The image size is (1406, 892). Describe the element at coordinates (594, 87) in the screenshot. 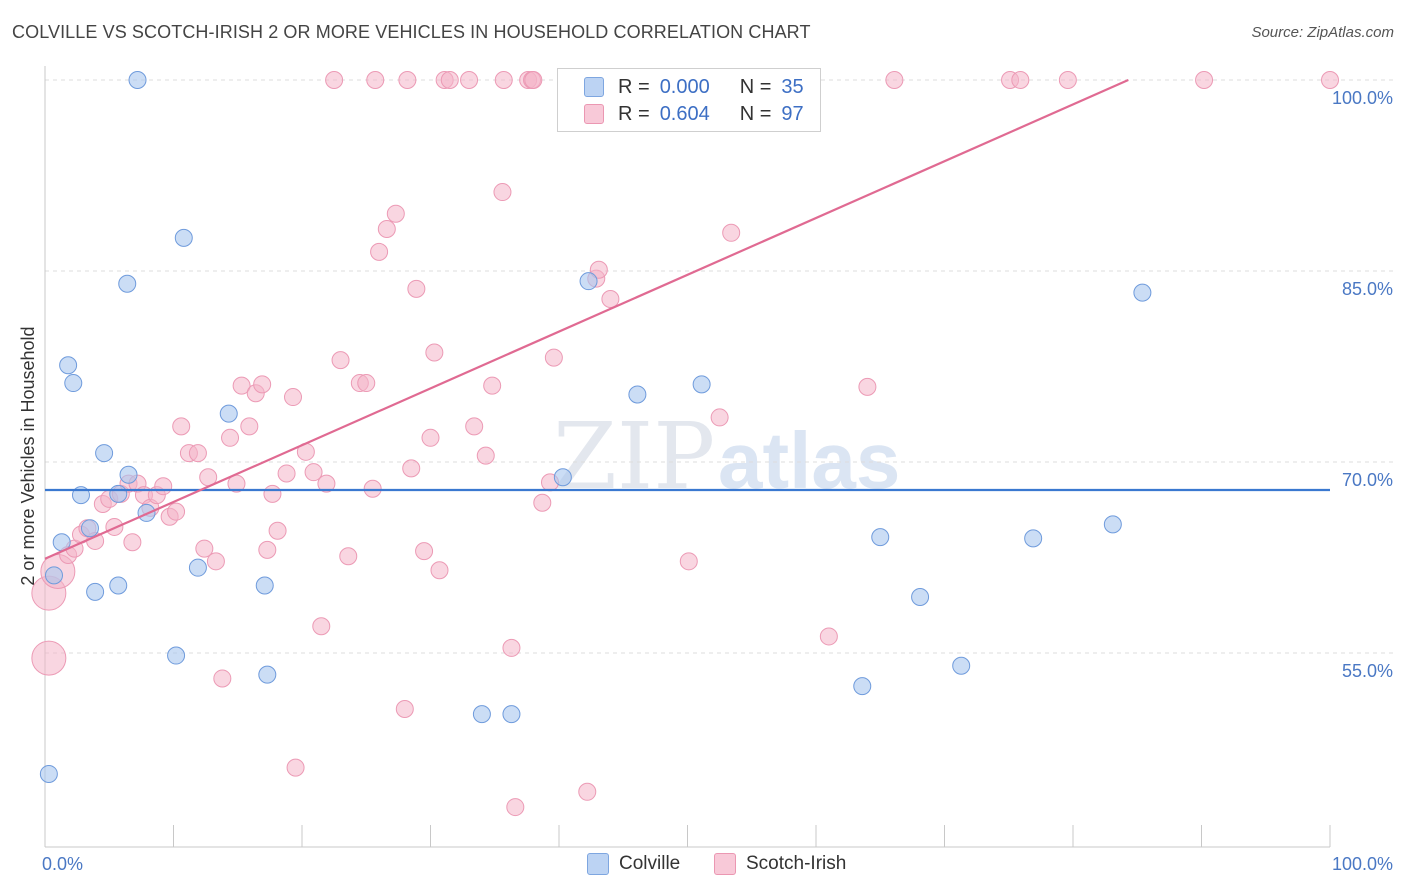

I see `colville-swatch` at that location.